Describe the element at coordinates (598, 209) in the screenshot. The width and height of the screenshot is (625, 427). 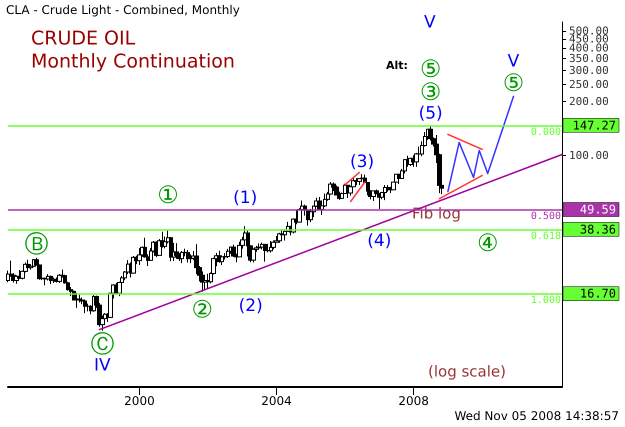
I see `ref-line-label: 49.59` at that location.